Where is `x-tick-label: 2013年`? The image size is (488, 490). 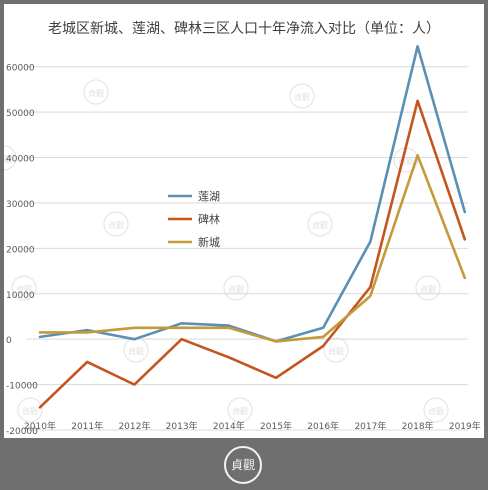 x-tick-label: 2013年 is located at coordinates (182, 426).